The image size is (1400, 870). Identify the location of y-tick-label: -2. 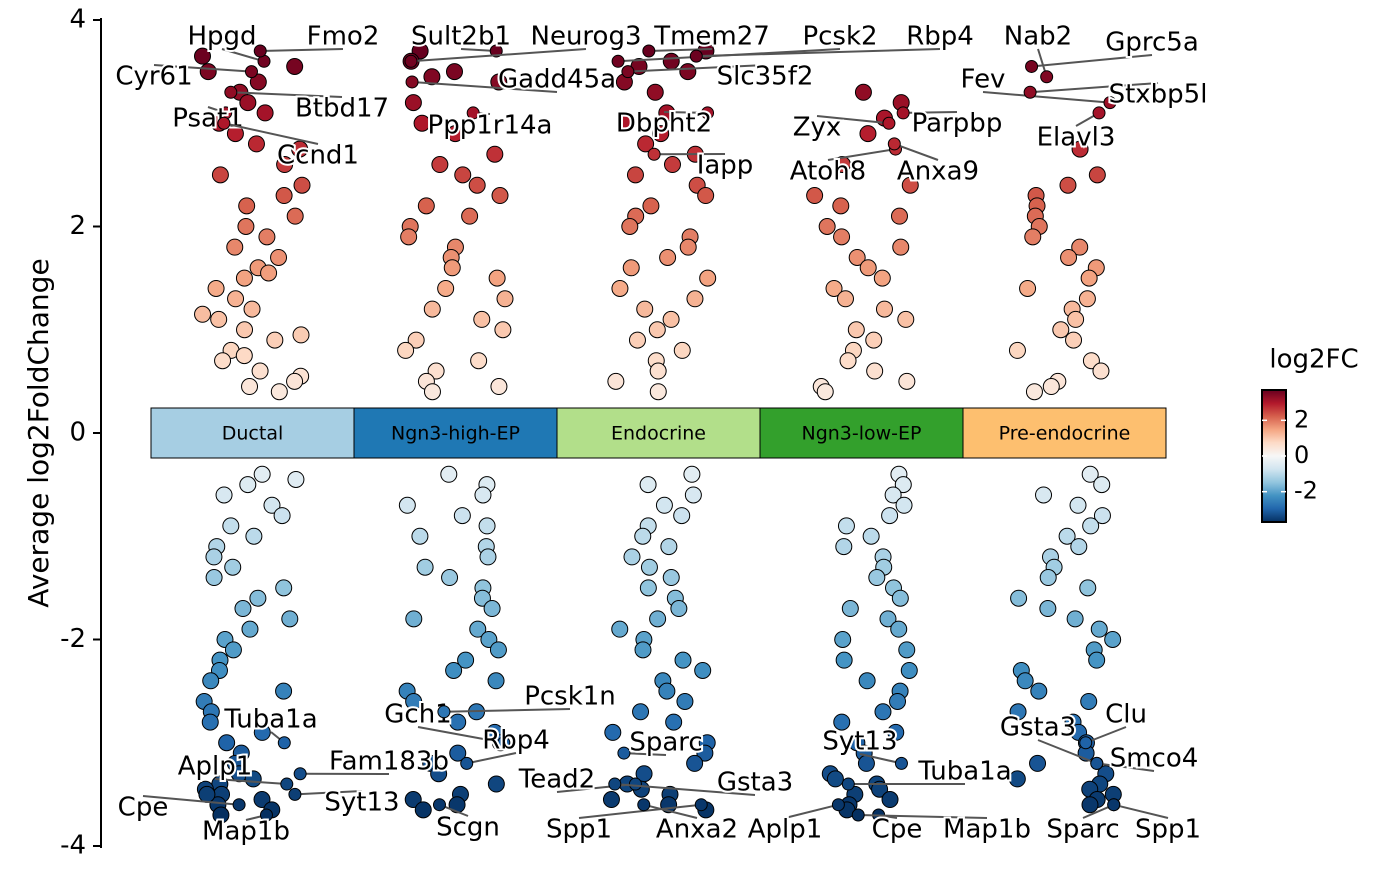
(73, 639).